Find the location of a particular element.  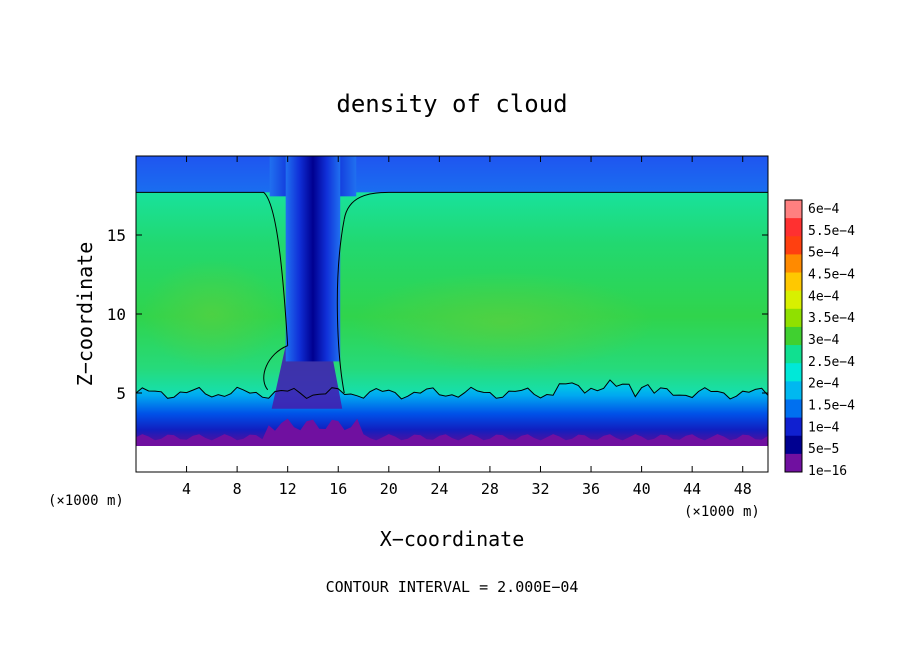

cloud-core-right is located at coordinates (502, 321).